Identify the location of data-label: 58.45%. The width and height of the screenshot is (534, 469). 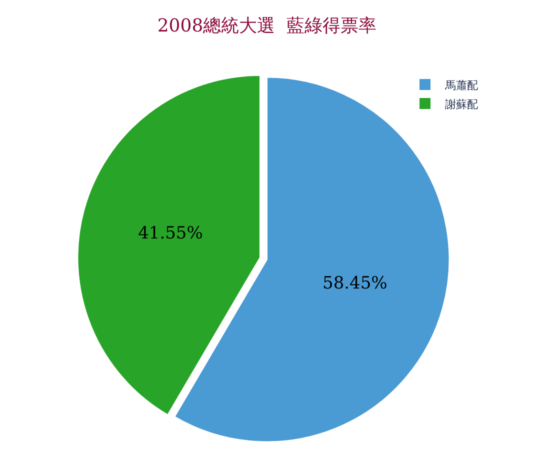
(355, 283).